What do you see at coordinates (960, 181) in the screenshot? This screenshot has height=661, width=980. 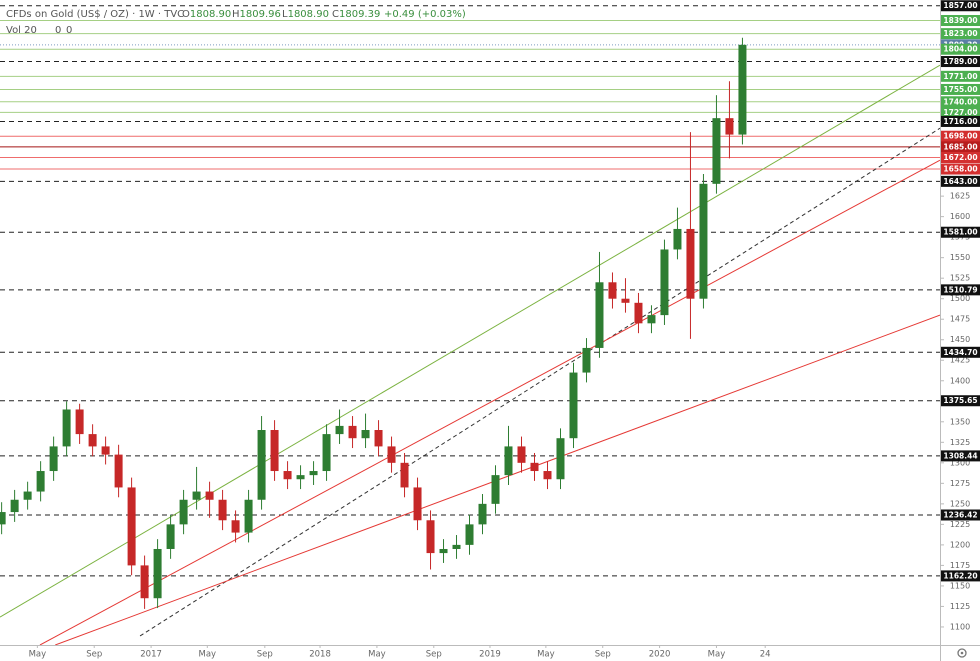 I see `price-tag-label: 1643.00` at bounding box center [960, 181].